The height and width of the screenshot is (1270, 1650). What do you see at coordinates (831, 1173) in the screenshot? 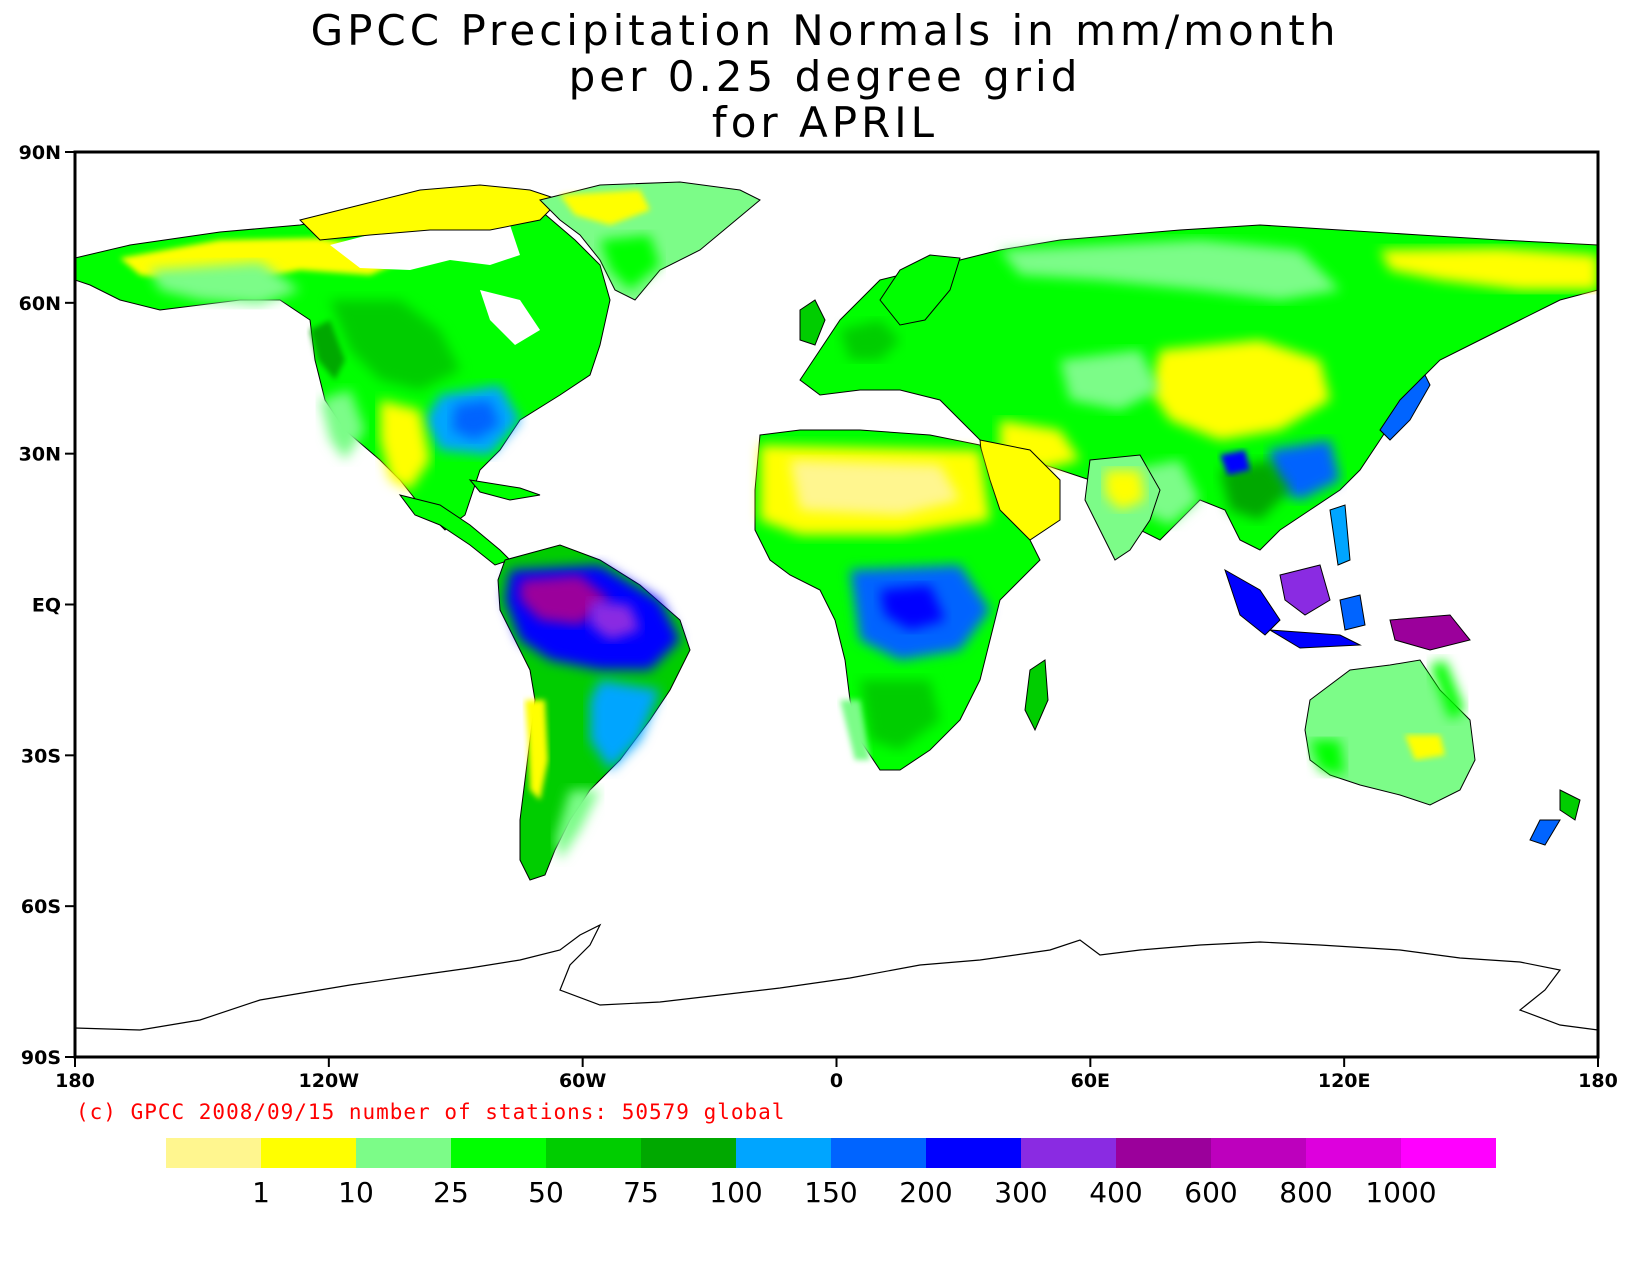
I see `color-legend: 1 10 25 50 75 100 150 200 300 400 600 800 1000` at bounding box center [831, 1173].